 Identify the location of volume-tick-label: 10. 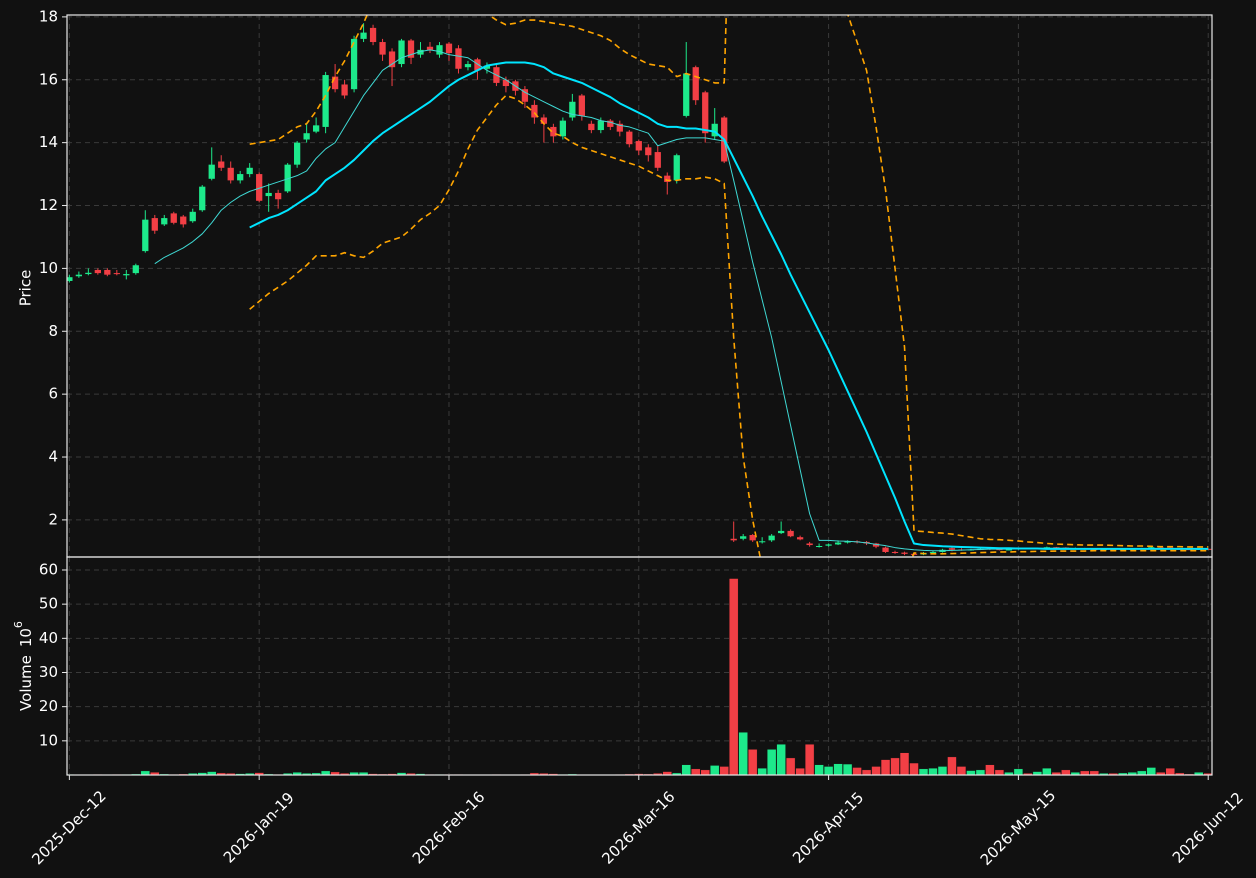
(48, 740).